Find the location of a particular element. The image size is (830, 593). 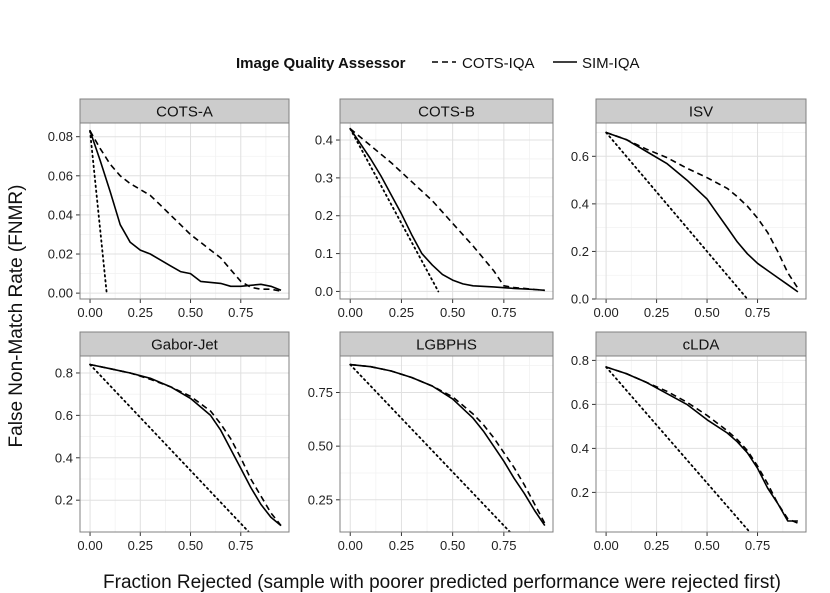

strip-label: COTS-A is located at coordinates (184, 112).